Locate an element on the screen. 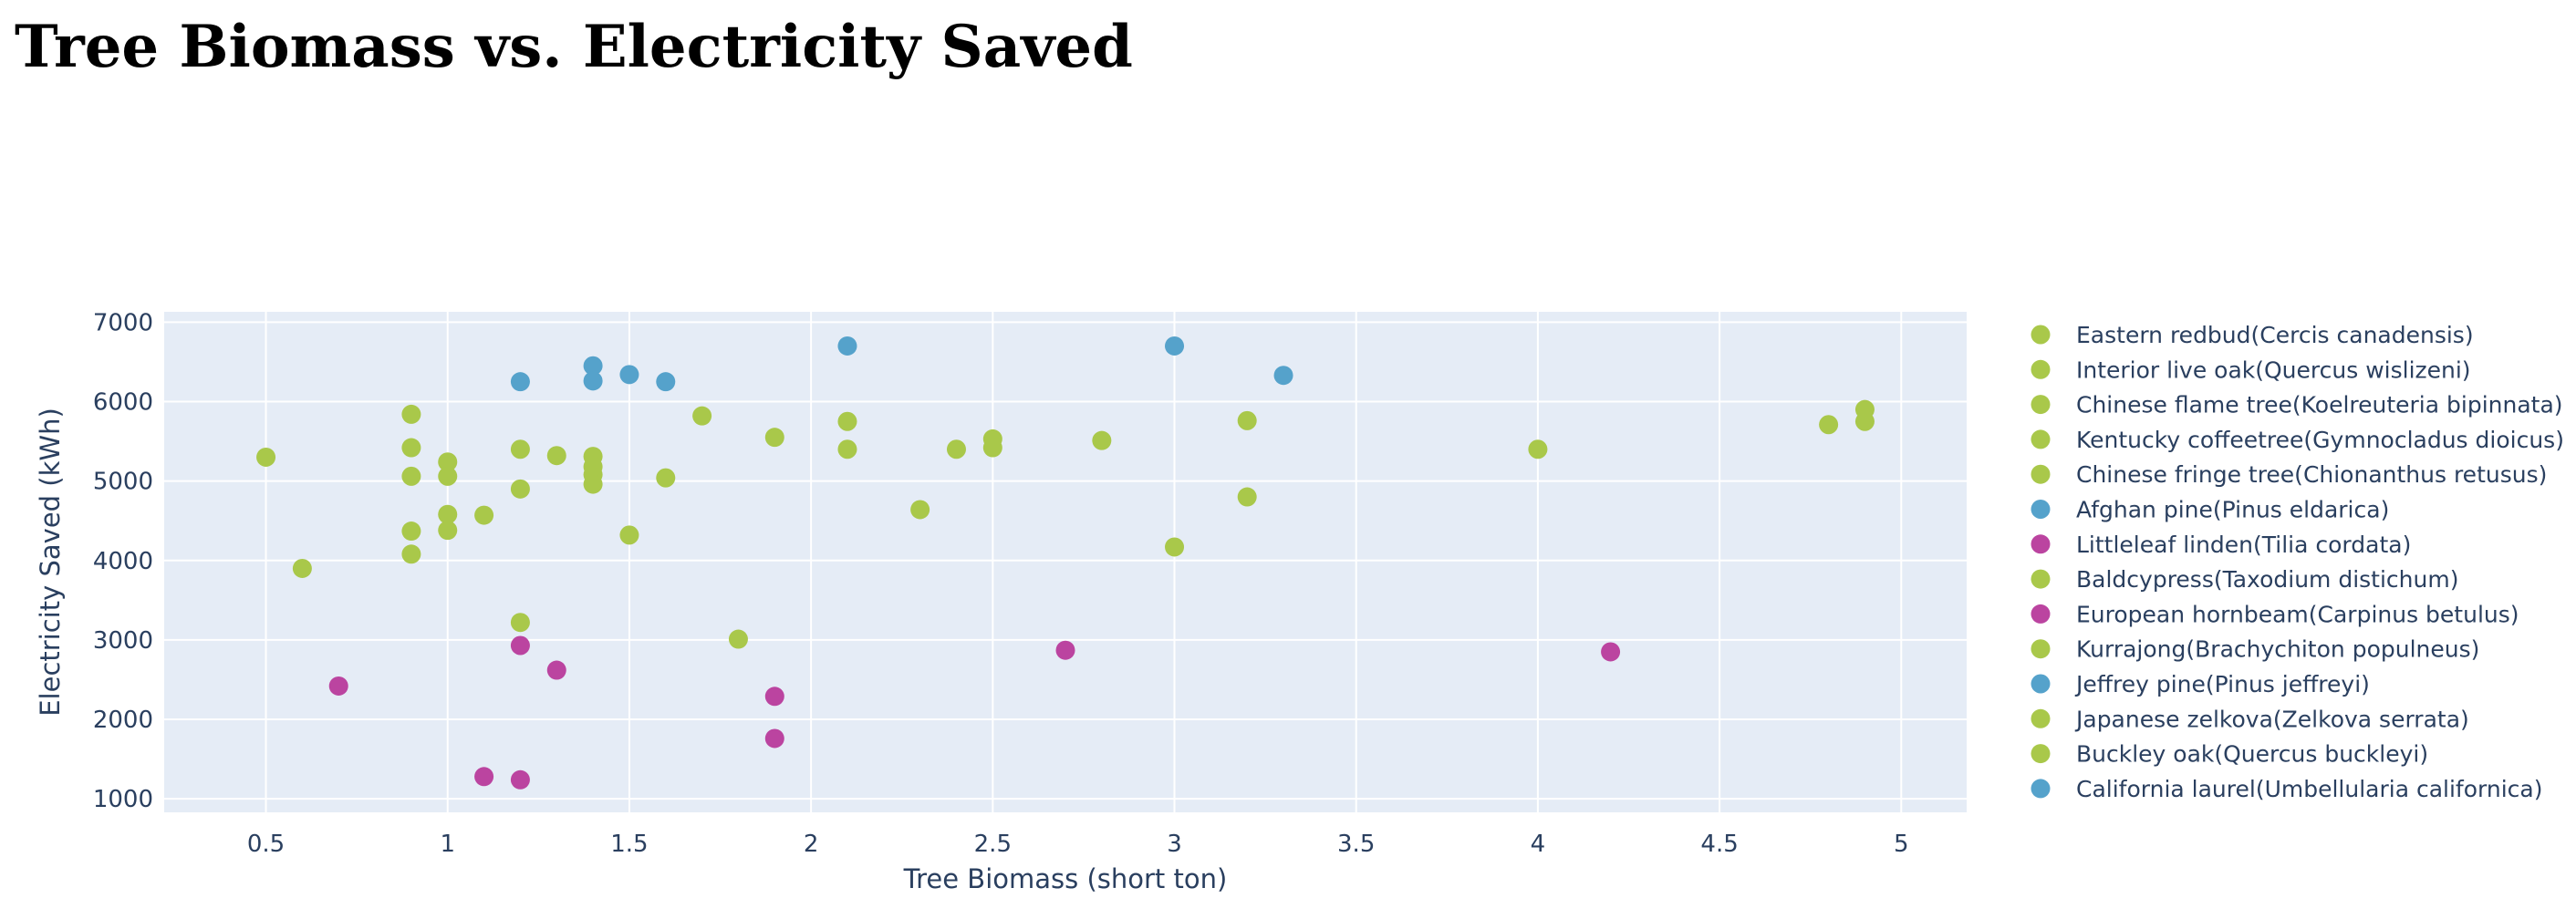 The image size is (2576, 919). y-tick-label: 6000 is located at coordinates (123, 402).